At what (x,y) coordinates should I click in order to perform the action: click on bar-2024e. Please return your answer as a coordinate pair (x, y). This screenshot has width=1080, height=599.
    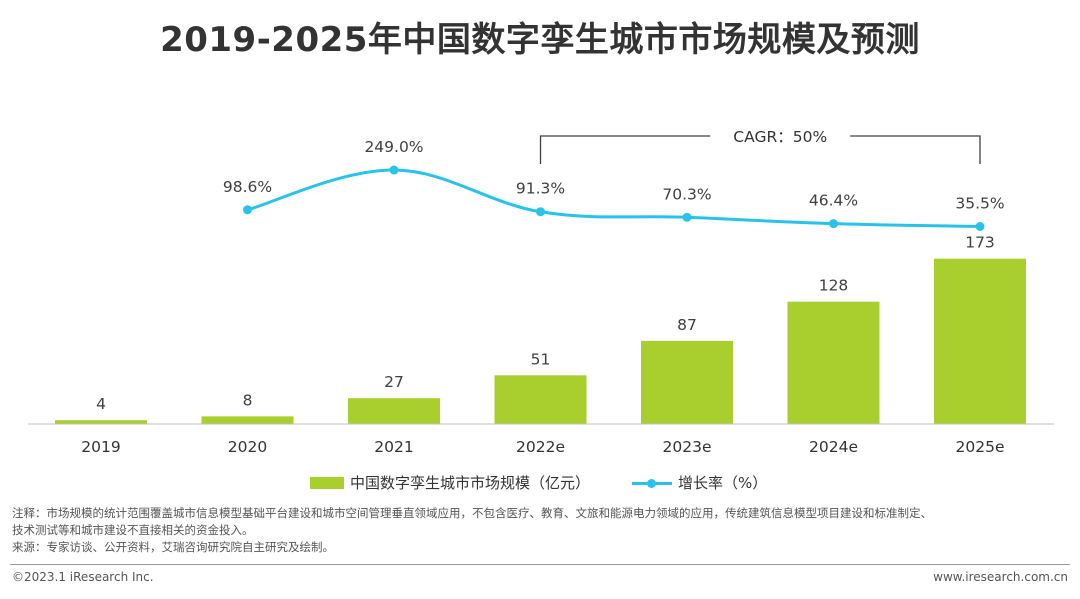
    Looking at the image, I should click on (833, 362).